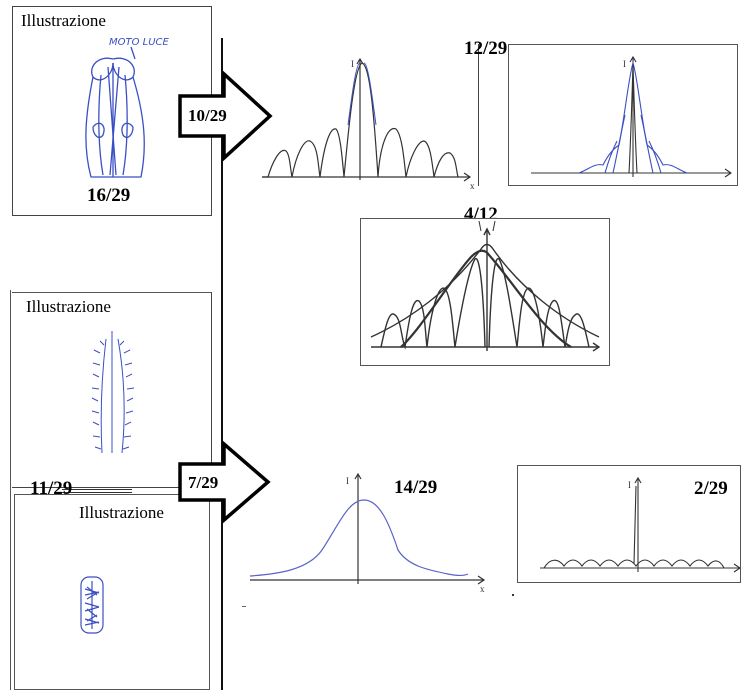  What do you see at coordinates (203, 482) in the screenshot?
I see `arrow-2-label: 7/29` at bounding box center [203, 482].